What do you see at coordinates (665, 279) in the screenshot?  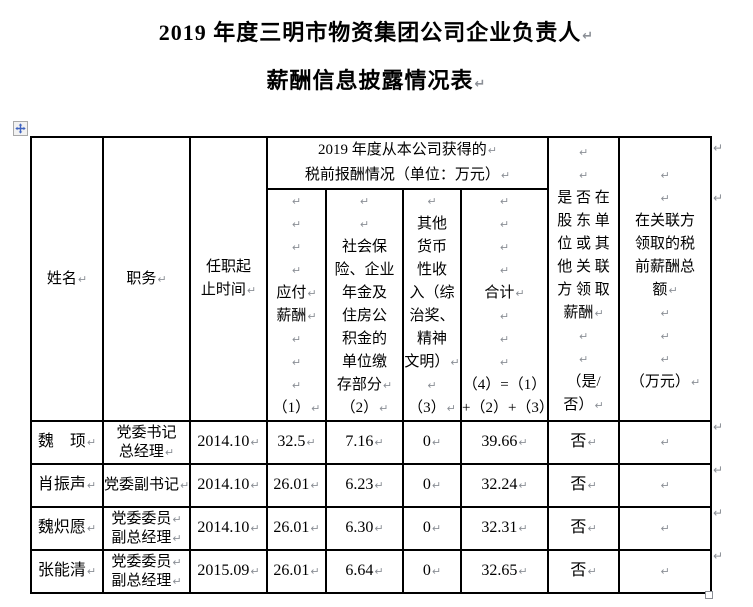 I see `header-related-party-amount-cell: ↵ ↵ 在关联方 领取的税 前薪酬总 额↵ ↵ ↵ ↵ （万元）↵` at bounding box center [665, 279].